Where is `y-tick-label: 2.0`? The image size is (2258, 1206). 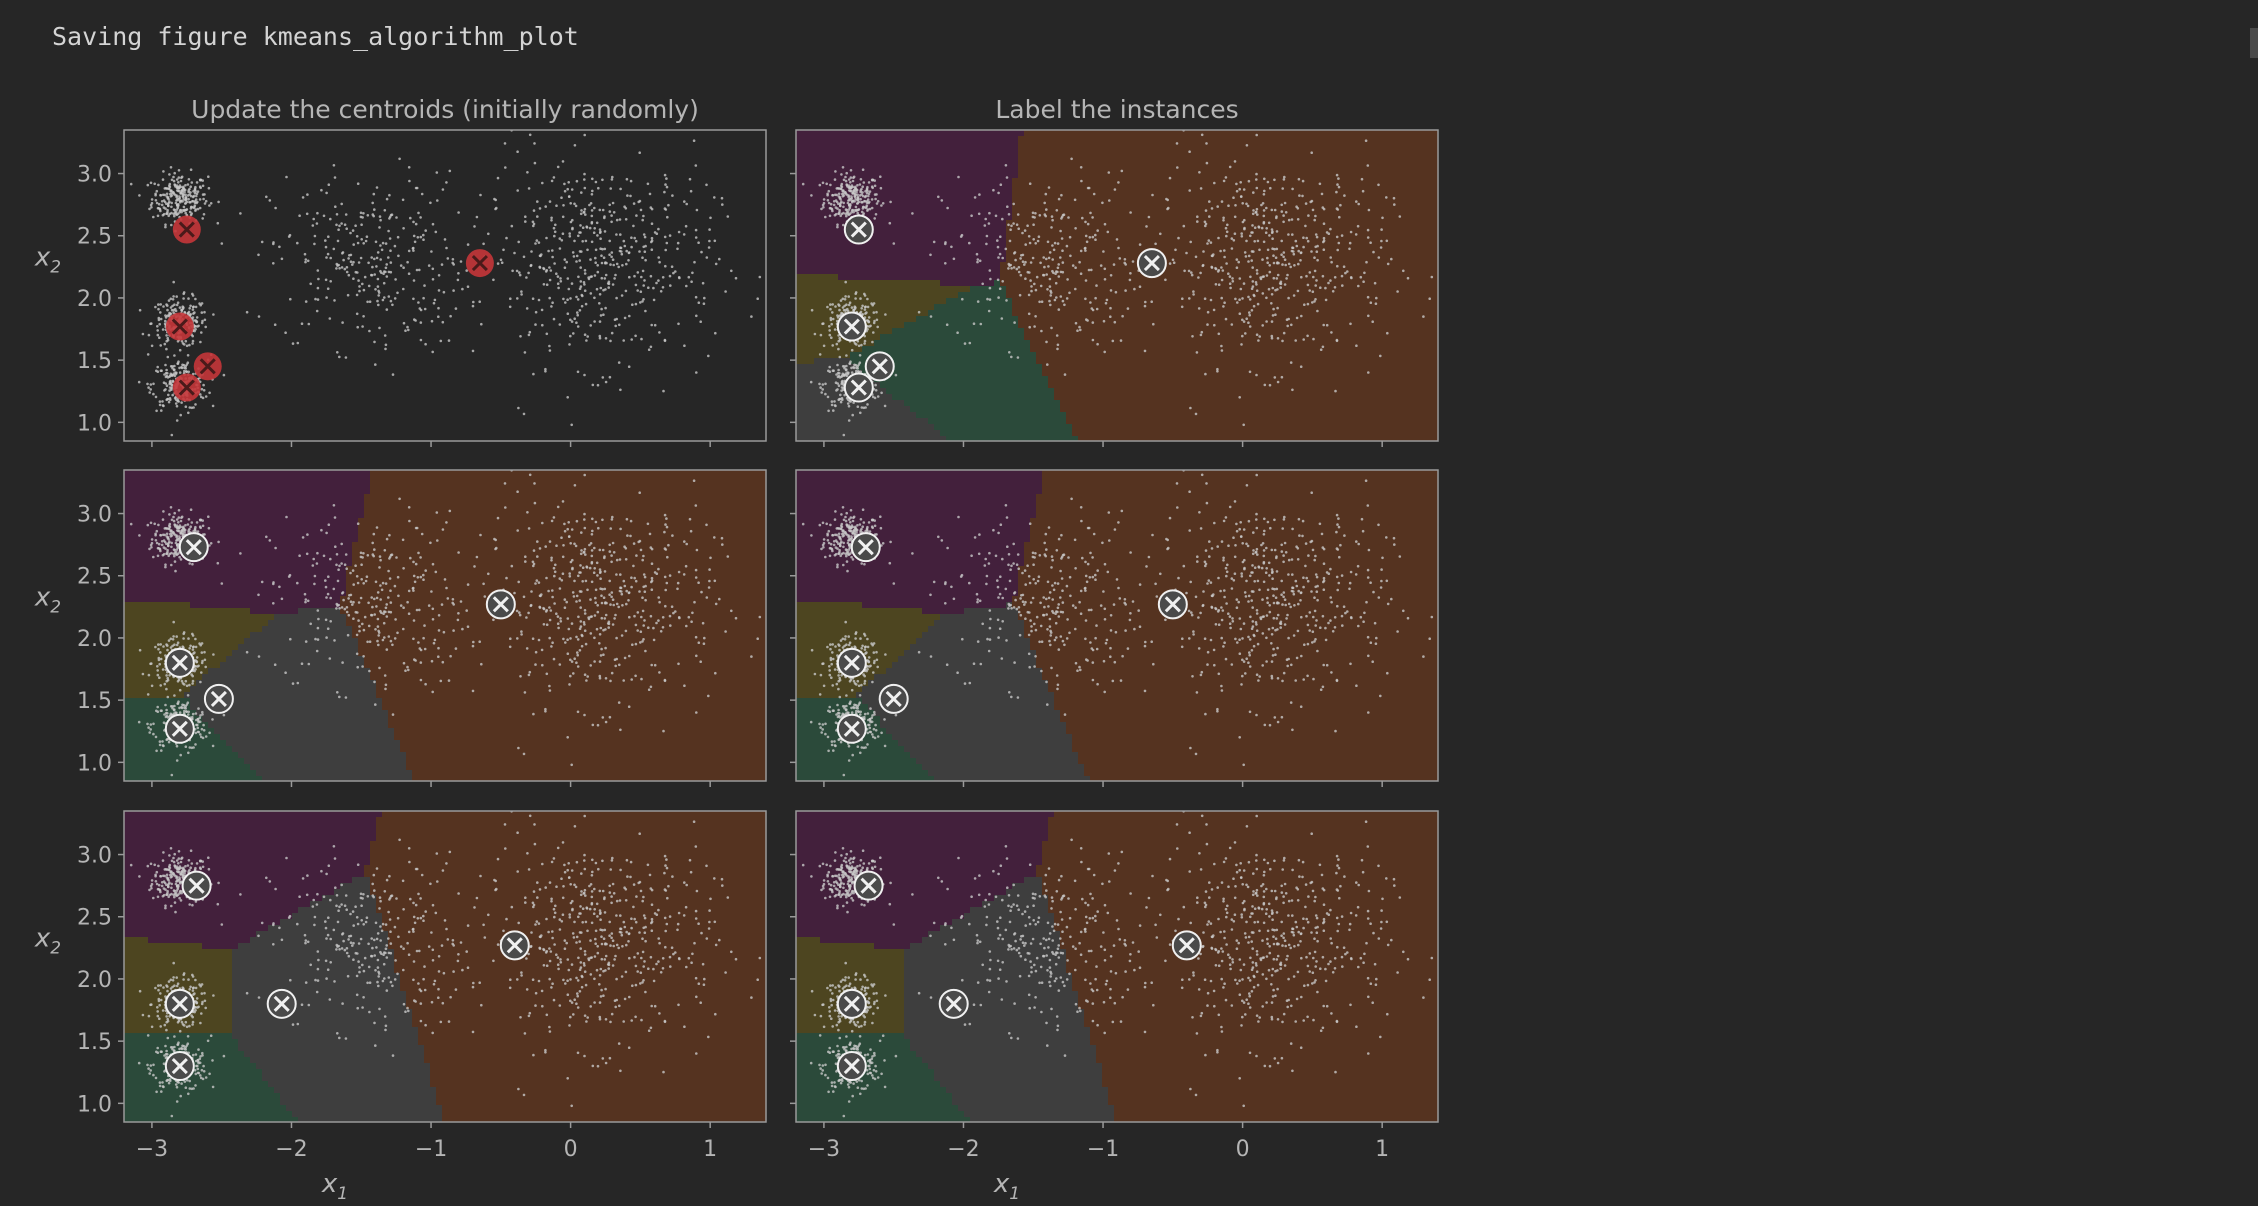 y-tick-label: 2.0 is located at coordinates (94, 299).